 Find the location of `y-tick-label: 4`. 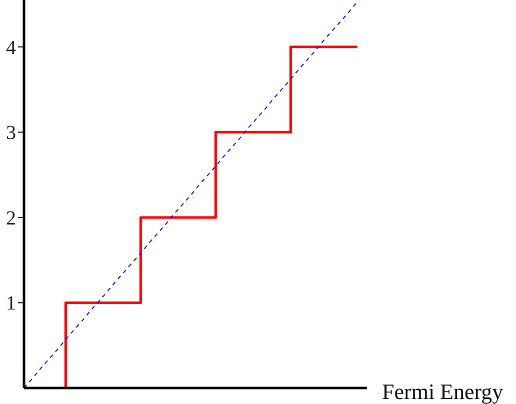

y-tick-label: 4 is located at coordinates (11, 47).